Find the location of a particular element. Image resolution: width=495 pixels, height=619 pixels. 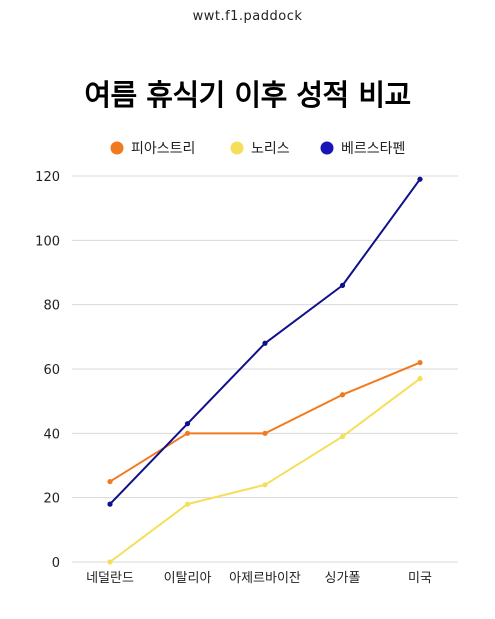

x-axis-ticks: 네덜란드 이탈리아 아제르바이잔 싱가폴 미국 is located at coordinates (259, 578).